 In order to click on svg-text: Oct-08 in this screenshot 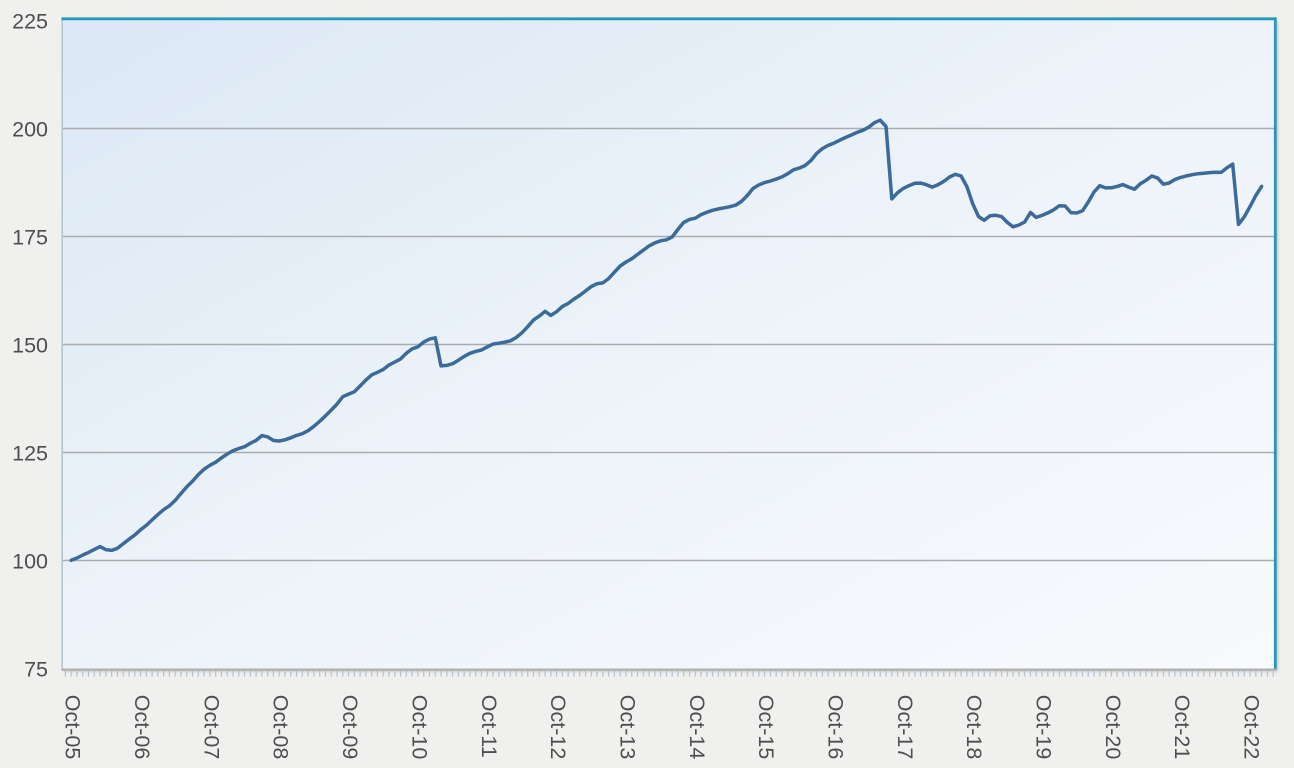, I will do `click(281, 727)`.